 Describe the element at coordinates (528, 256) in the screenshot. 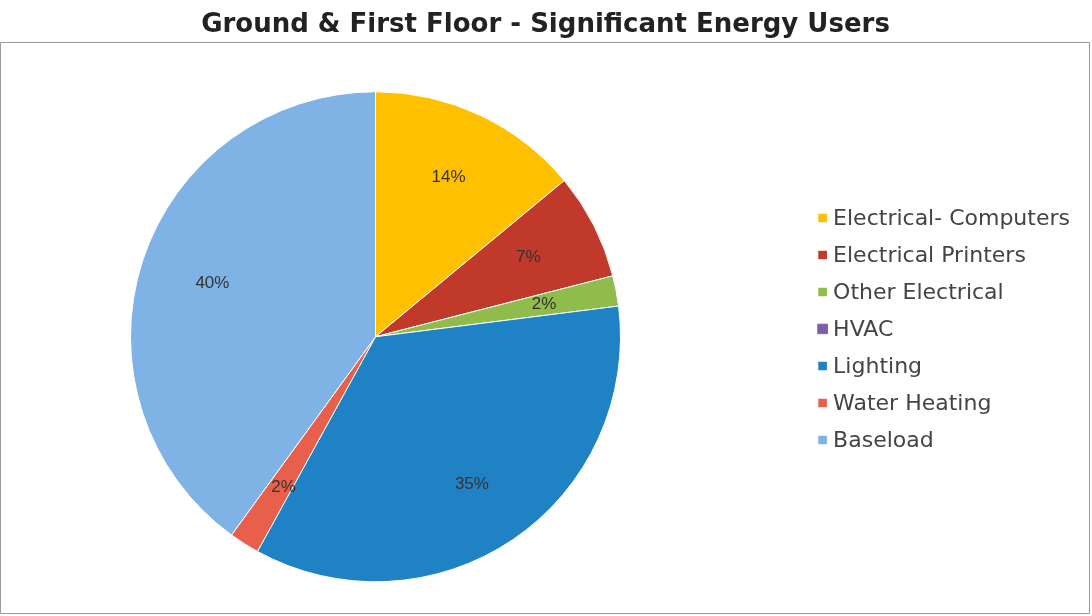

I see `data-label: 7%` at that location.